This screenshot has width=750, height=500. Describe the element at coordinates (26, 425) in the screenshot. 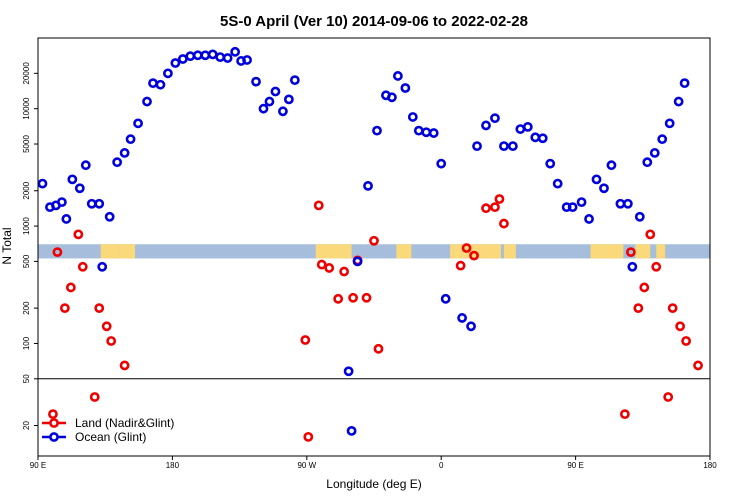

I see `y-tick-label-0: 20` at that location.